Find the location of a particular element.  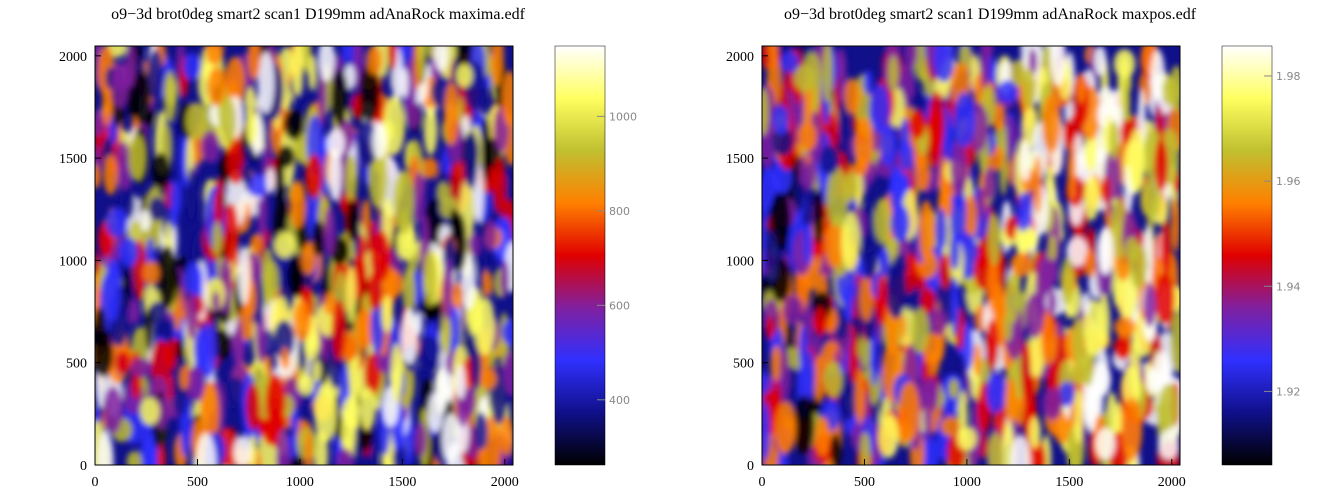

x-tick-label: 1000 is located at coordinates (967, 482).